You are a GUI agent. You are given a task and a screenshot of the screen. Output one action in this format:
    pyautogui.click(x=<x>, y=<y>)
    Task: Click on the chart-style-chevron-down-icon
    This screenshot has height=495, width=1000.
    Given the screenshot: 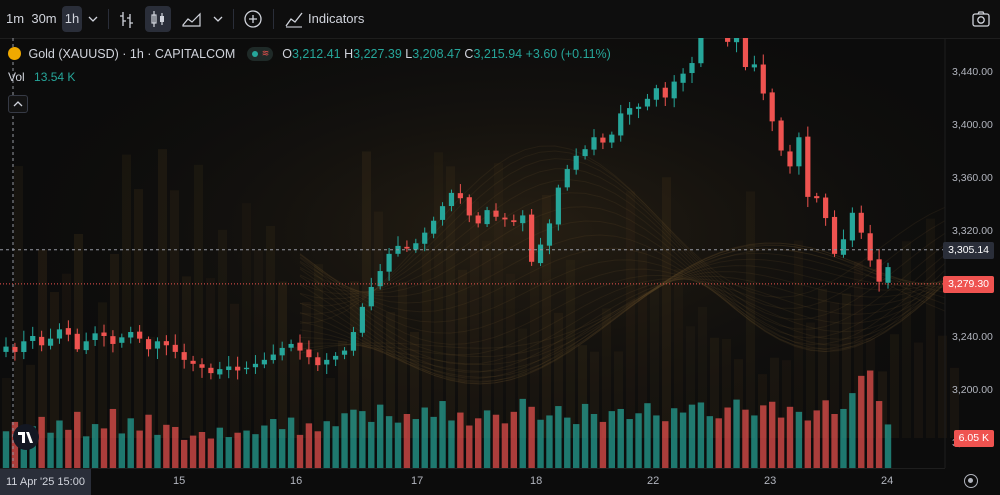 What is the action you would take?
    pyautogui.click(x=218, y=19)
    